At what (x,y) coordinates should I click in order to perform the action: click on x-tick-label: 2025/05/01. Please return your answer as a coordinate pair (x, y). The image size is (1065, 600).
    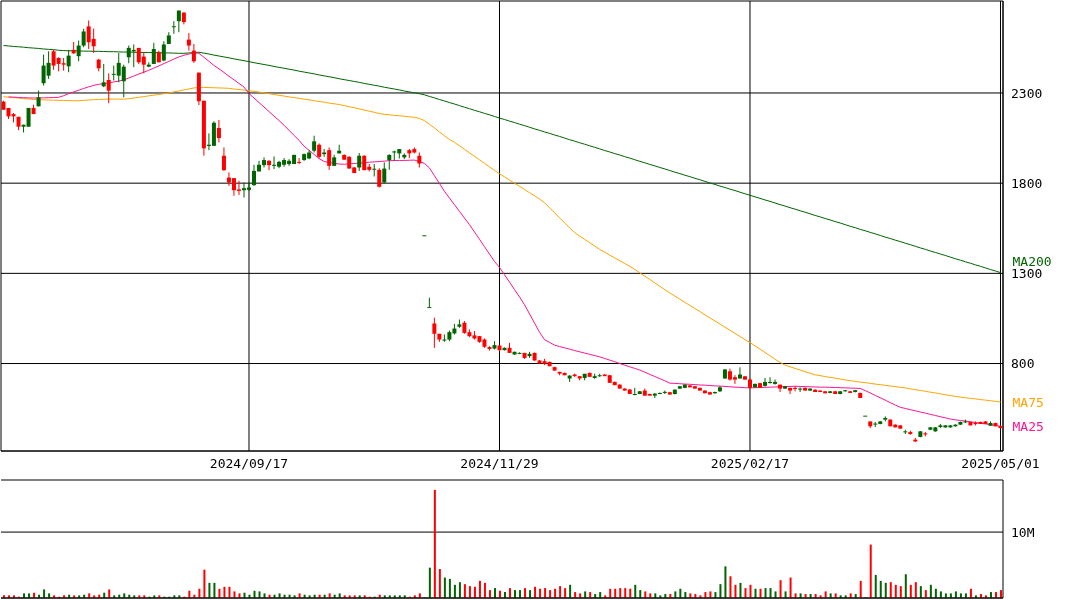
    Looking at the image, I should click on (1000, 464).